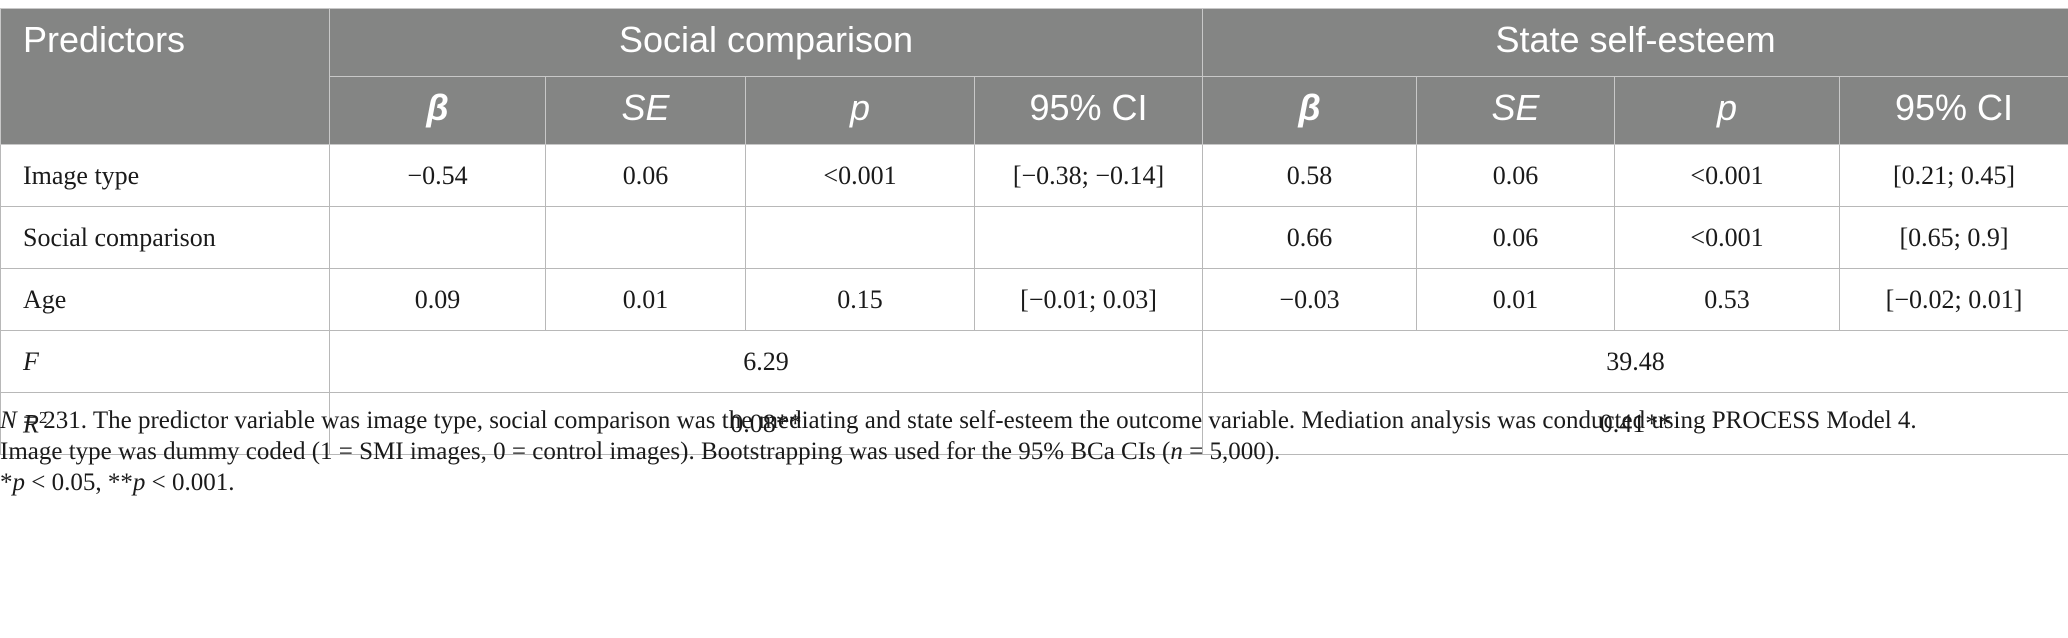 The height and width of the screenshot is (638, 2068). Describe the element at coordinates (8, 420) in the screenshot. I see `note-n-symbol: N` at that location.